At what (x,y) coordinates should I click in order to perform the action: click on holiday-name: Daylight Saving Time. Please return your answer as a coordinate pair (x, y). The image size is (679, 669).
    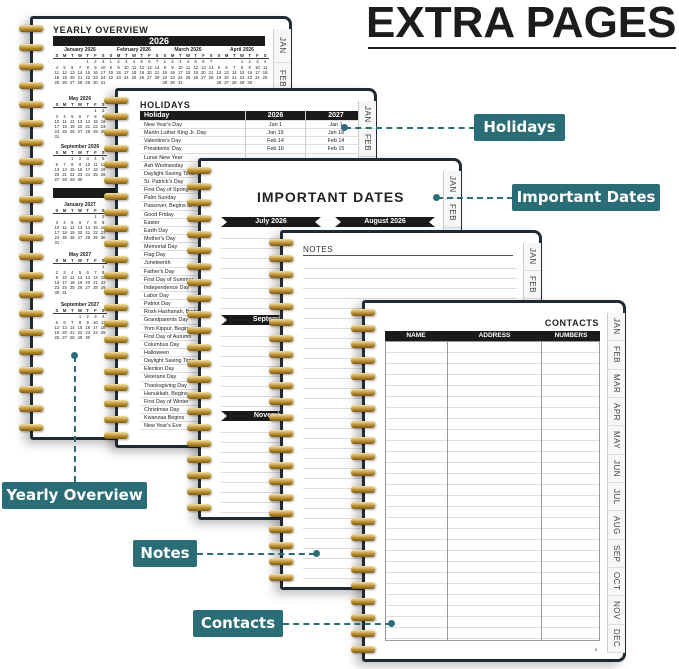
    Looking at the image, I should click on (169, 173).